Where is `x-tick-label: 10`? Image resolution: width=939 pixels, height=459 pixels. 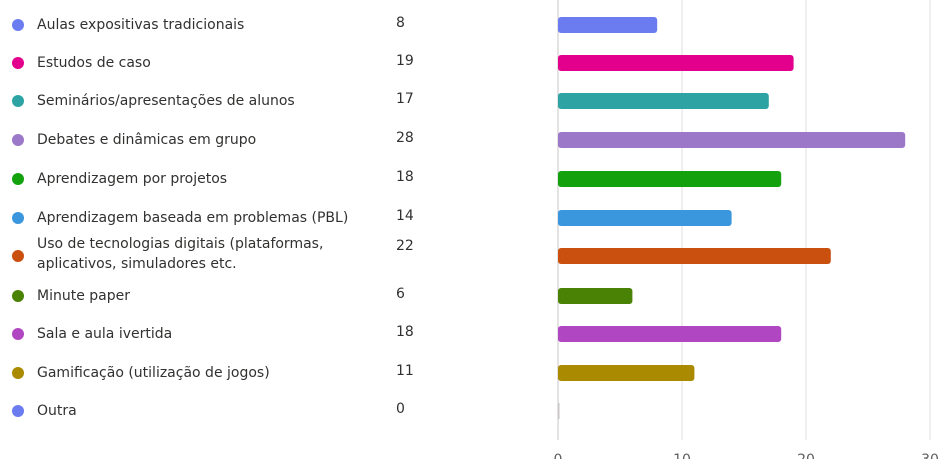
x-tick-label: 10 is located at coordinates (682, 455).